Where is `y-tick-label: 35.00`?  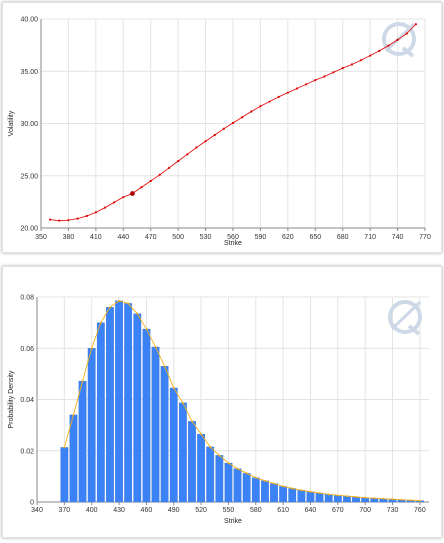 y-tick-label: 35.00 is located at coordinates (29, 72).